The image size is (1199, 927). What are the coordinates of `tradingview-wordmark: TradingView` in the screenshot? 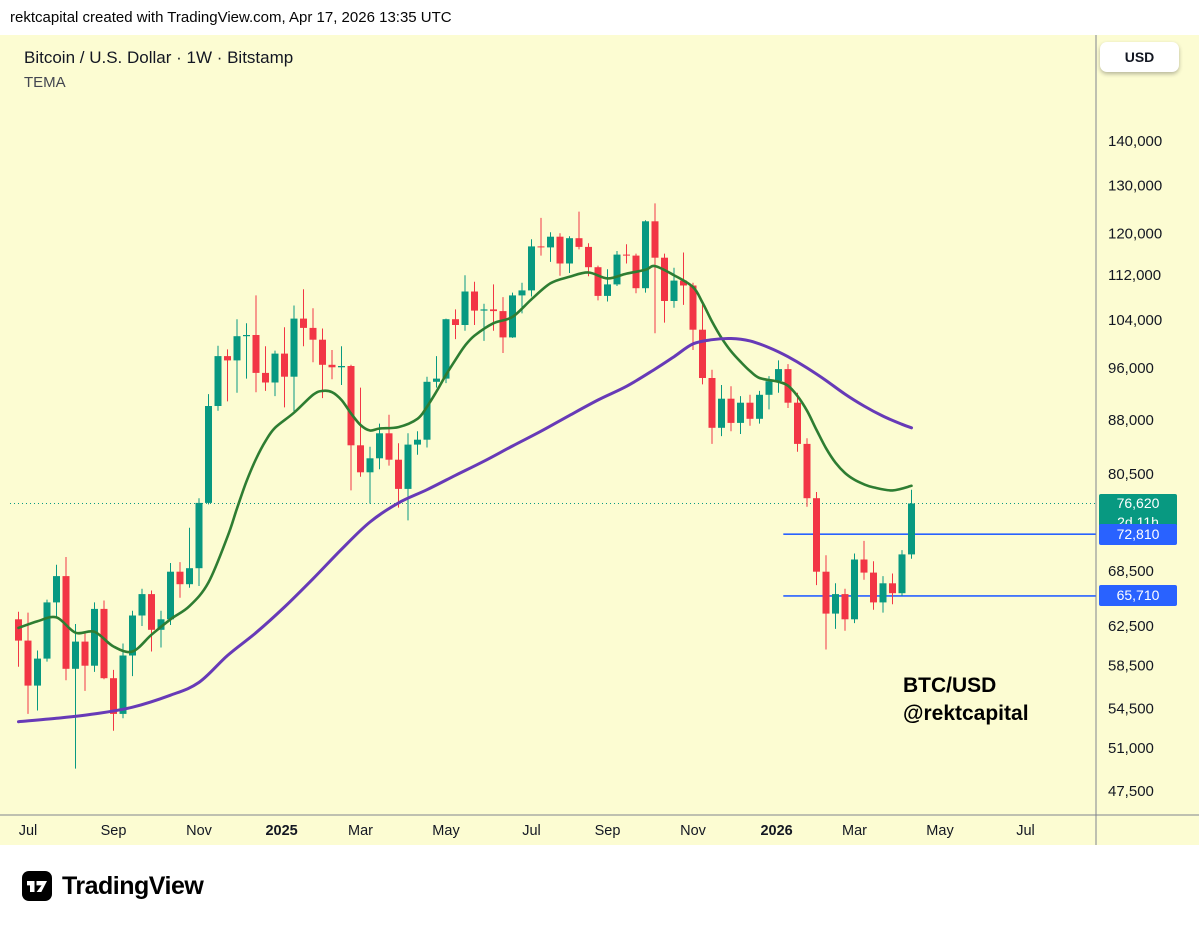 It's located at (133, 885).